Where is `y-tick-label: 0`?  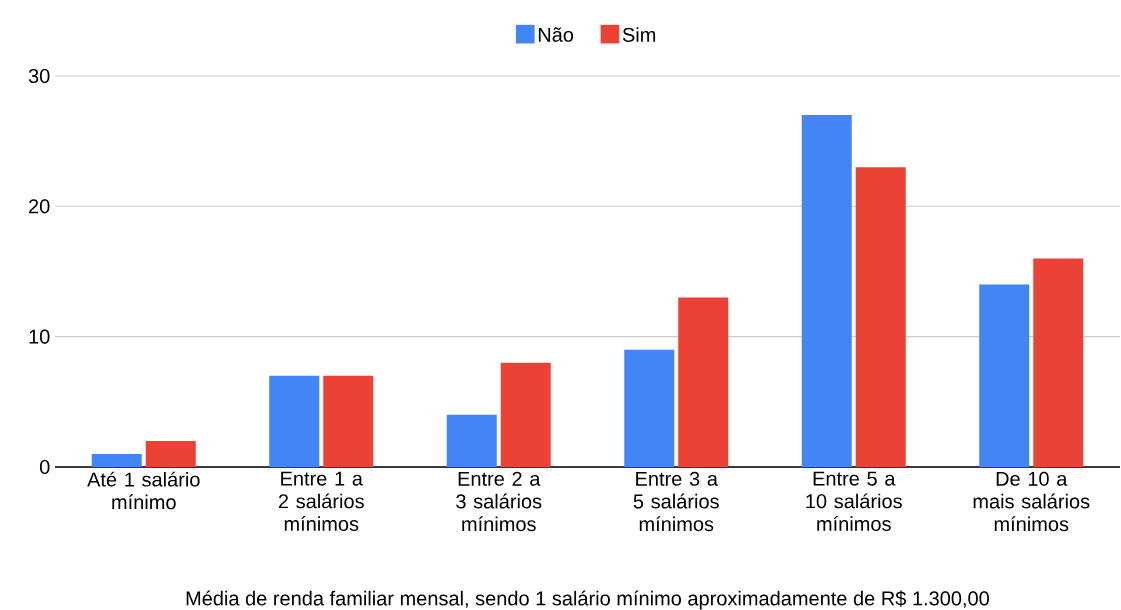 y-tick-label: 0 is located at coordinates (44, 467).